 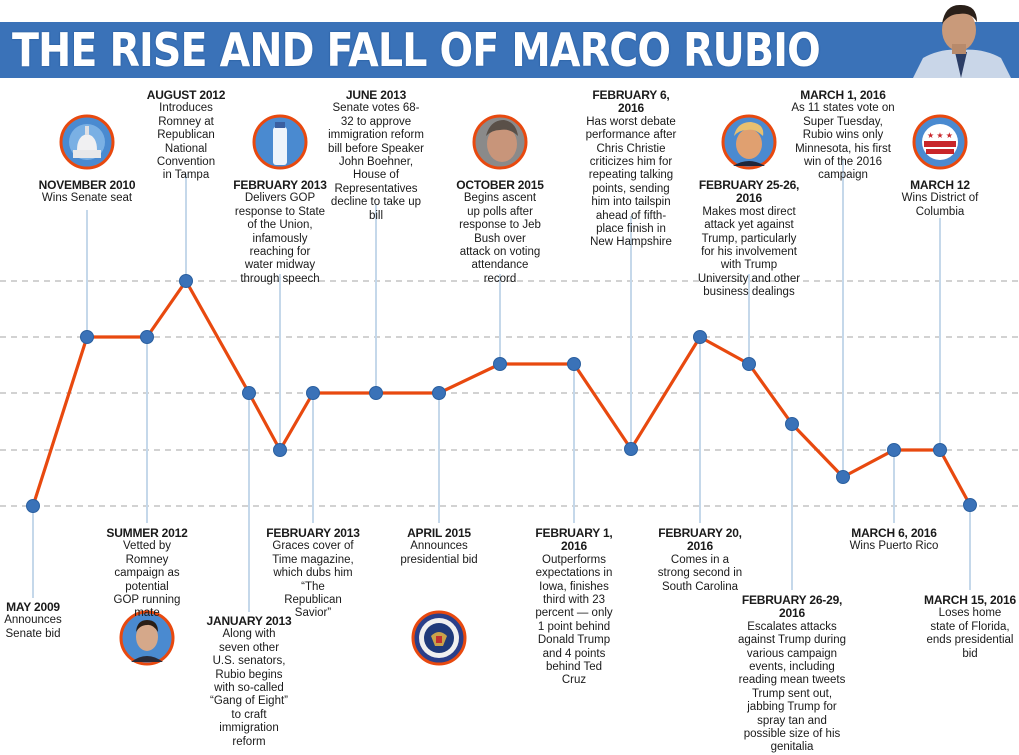 I want to click on presidential-seal-icon, so click(x=439, y=638).